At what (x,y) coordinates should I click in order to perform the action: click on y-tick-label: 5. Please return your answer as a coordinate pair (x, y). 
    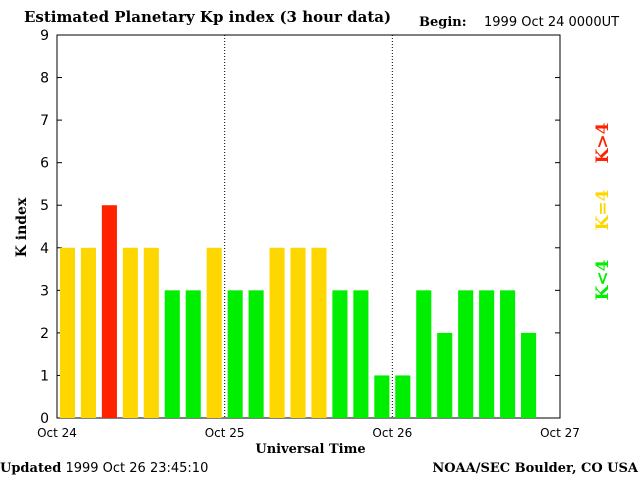
    Looking at the image, I should click on (44, 206).